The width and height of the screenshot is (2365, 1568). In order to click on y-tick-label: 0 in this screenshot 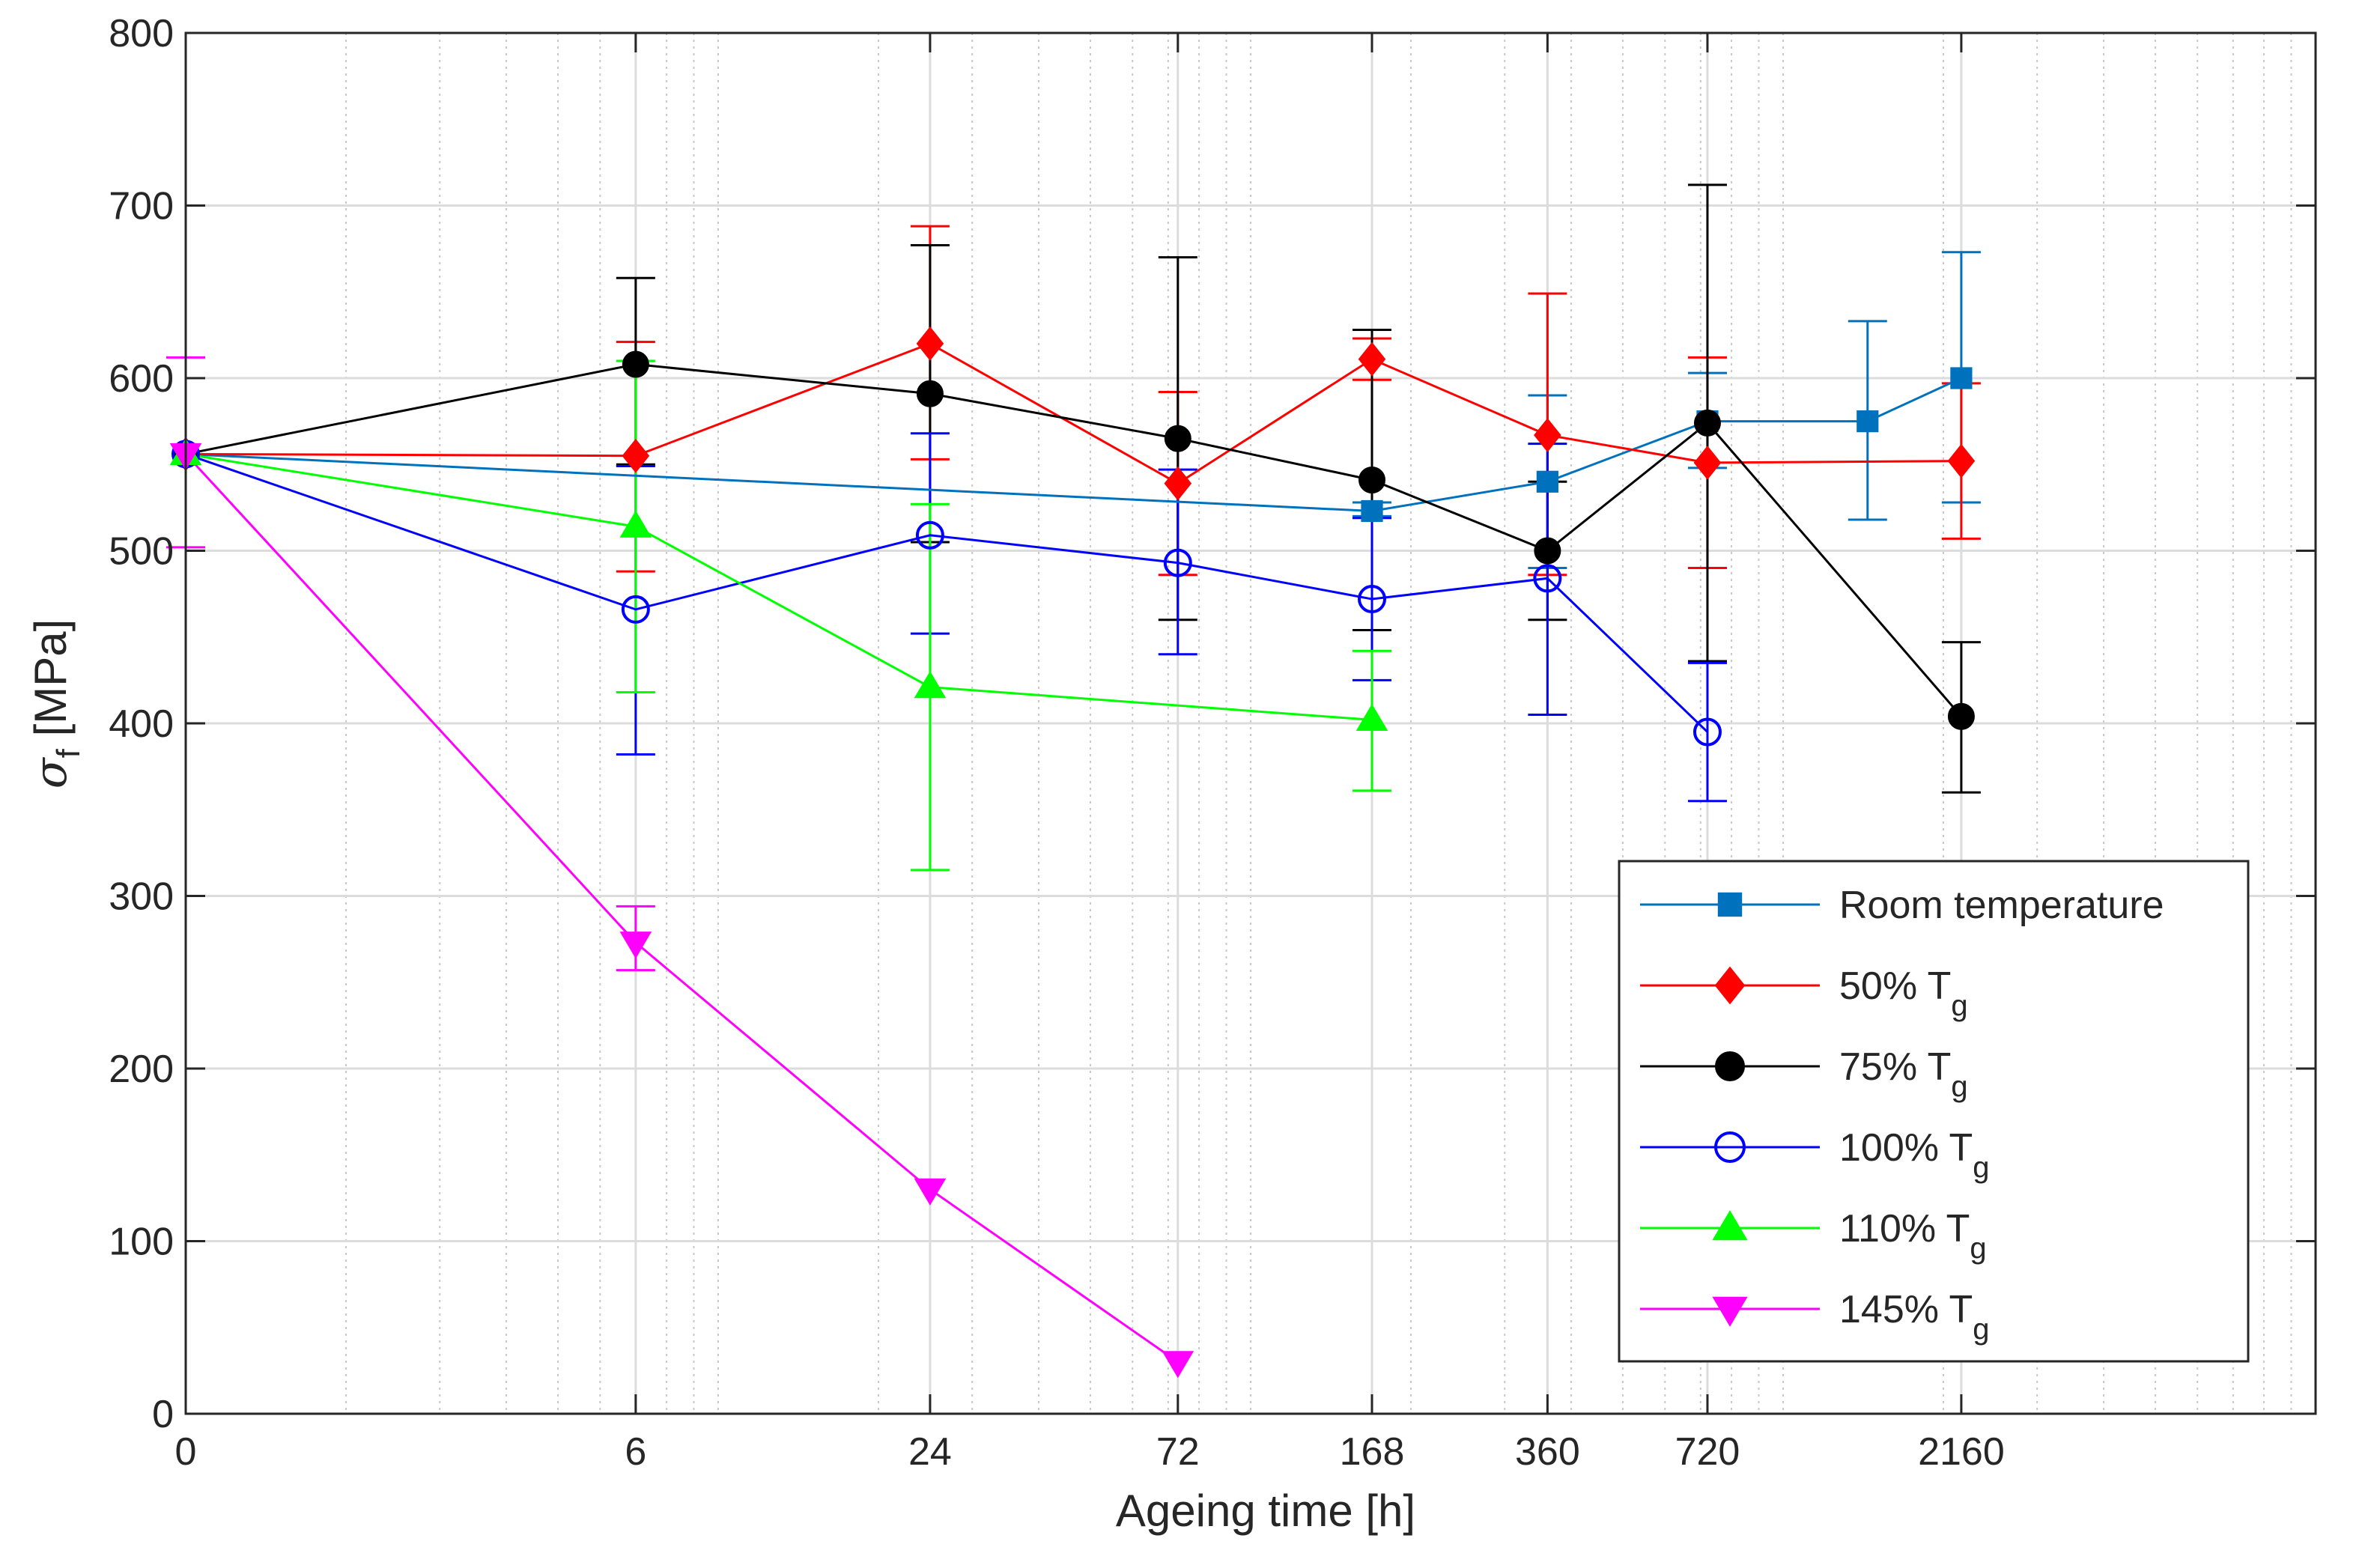, I will do `click(163, 1414)`.